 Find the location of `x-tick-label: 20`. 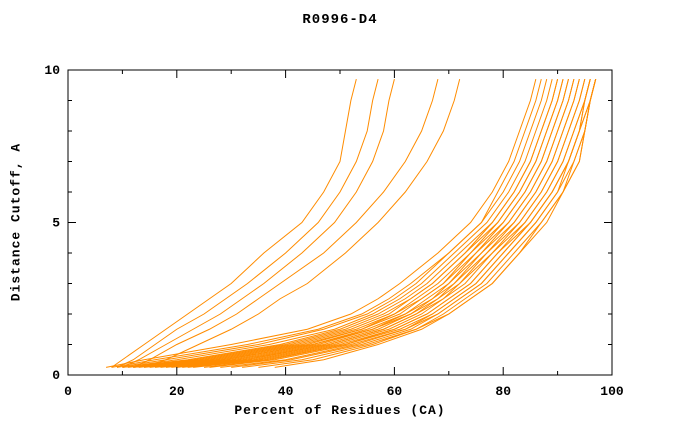

x-tick-label: 20 is located at coordinates (177, 391).